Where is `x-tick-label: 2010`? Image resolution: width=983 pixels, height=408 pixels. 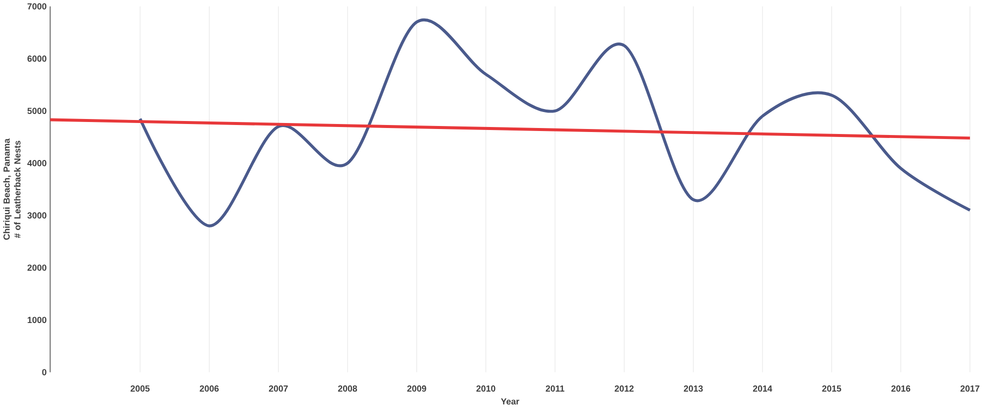 x-tick-label: 2010 is located at coordinates (486, 389).